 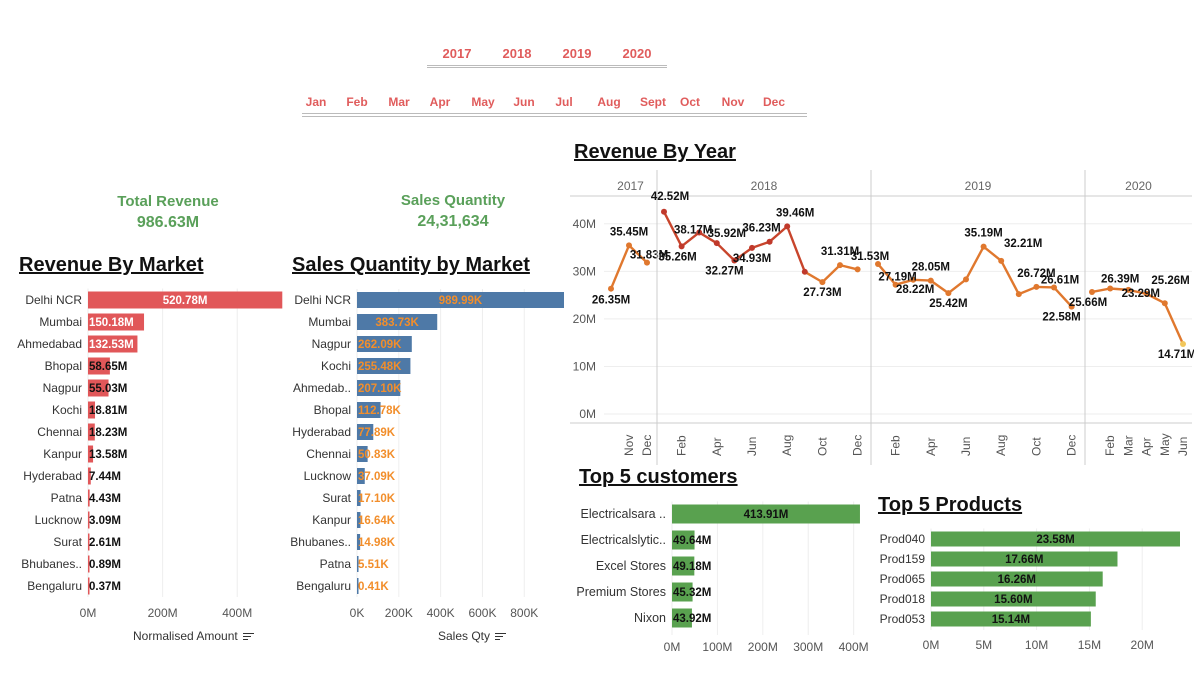 I want to click on year-filter-underline, so click(x=547, y=67).